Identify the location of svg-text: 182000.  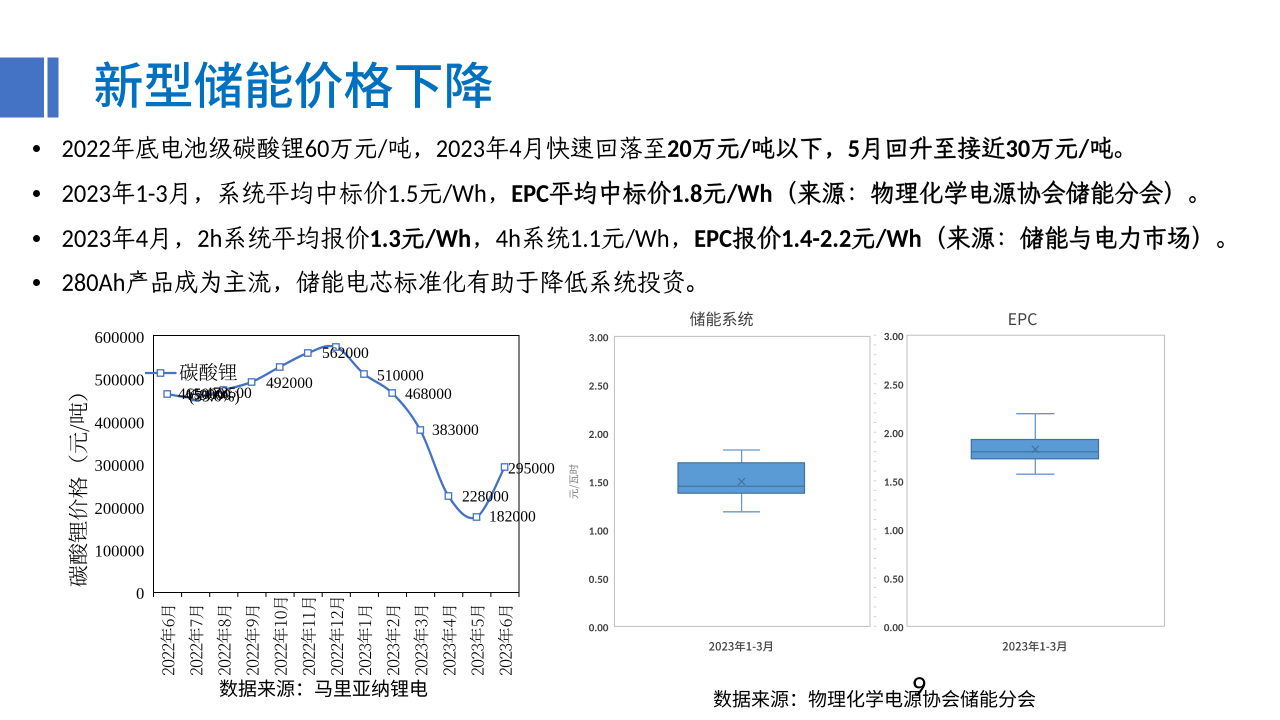
(512, 517).